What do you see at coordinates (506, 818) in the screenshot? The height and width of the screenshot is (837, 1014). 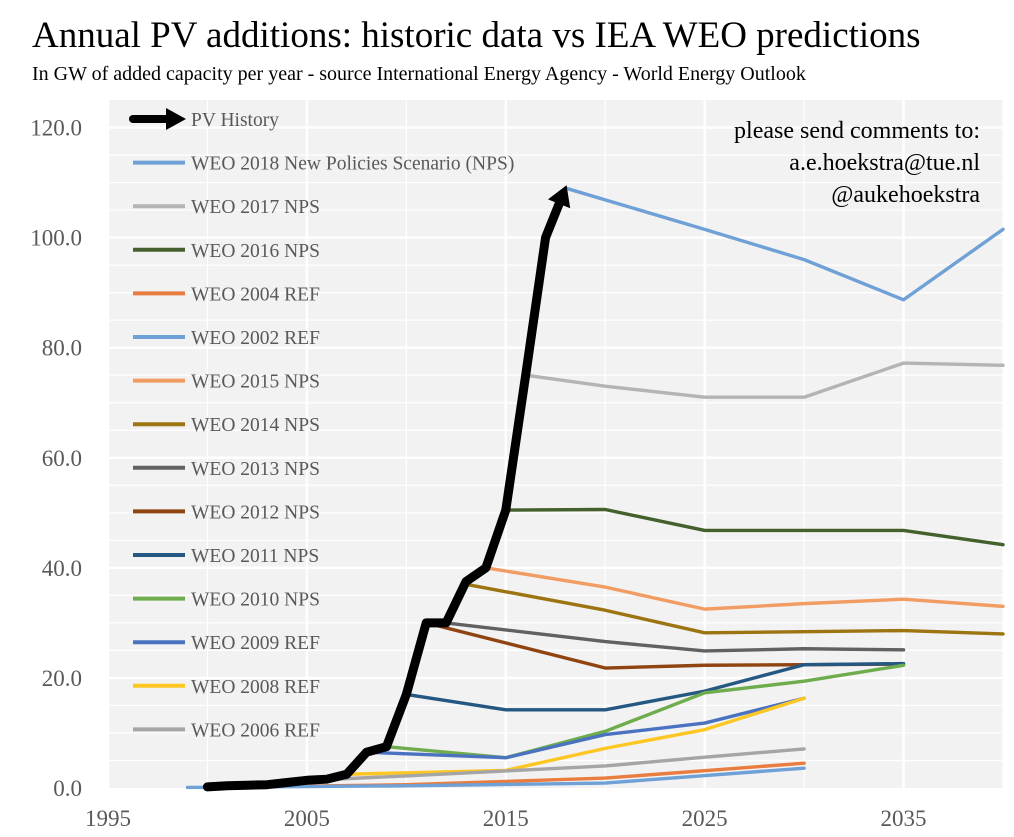 I see `x-tick-label: 2015` at bounding box center [506, 818].